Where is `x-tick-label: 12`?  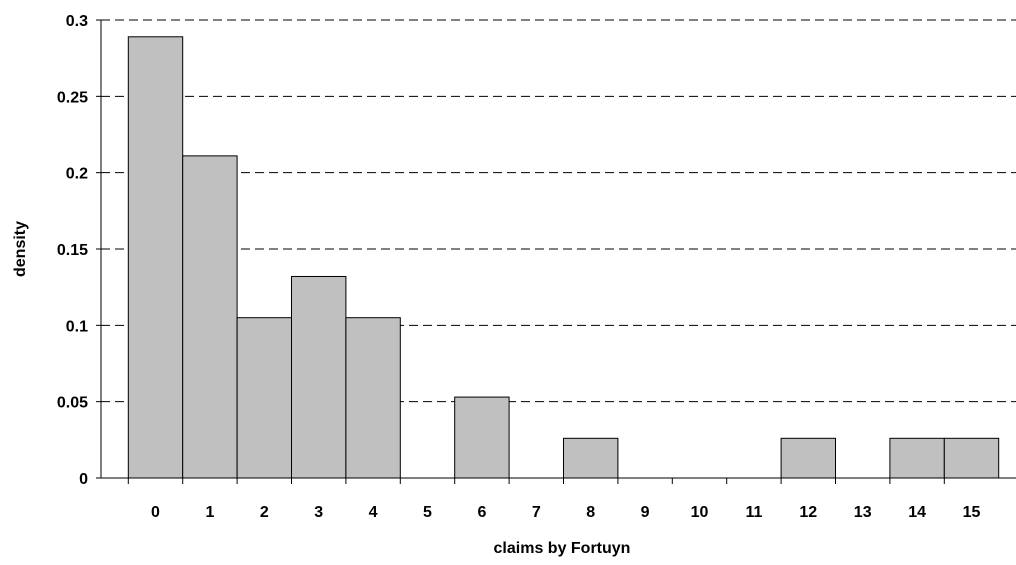 x-tick-label: 12 is located at coordinates (808, 512).